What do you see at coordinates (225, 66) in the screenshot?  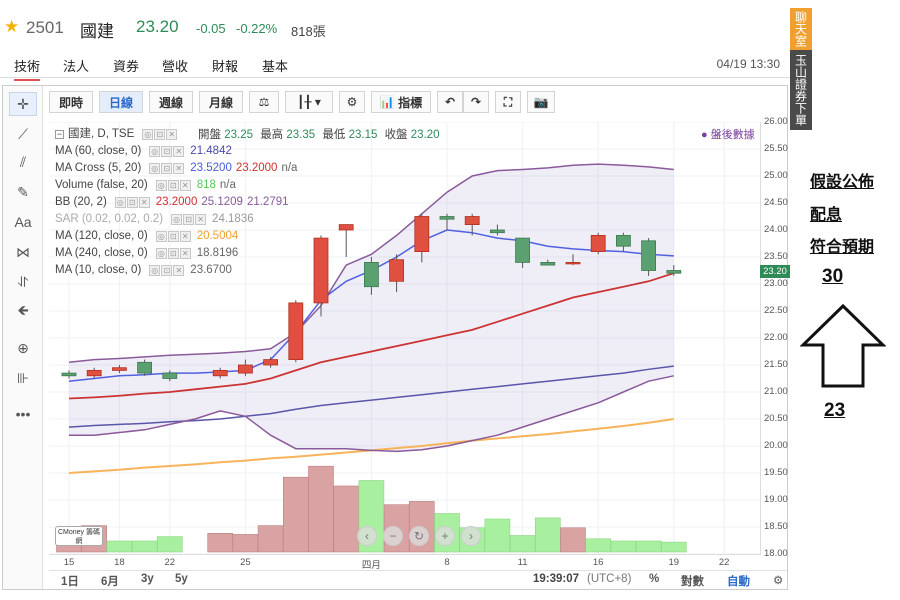 I see `tab-financials: 財報` at bounding box center [225, 66].